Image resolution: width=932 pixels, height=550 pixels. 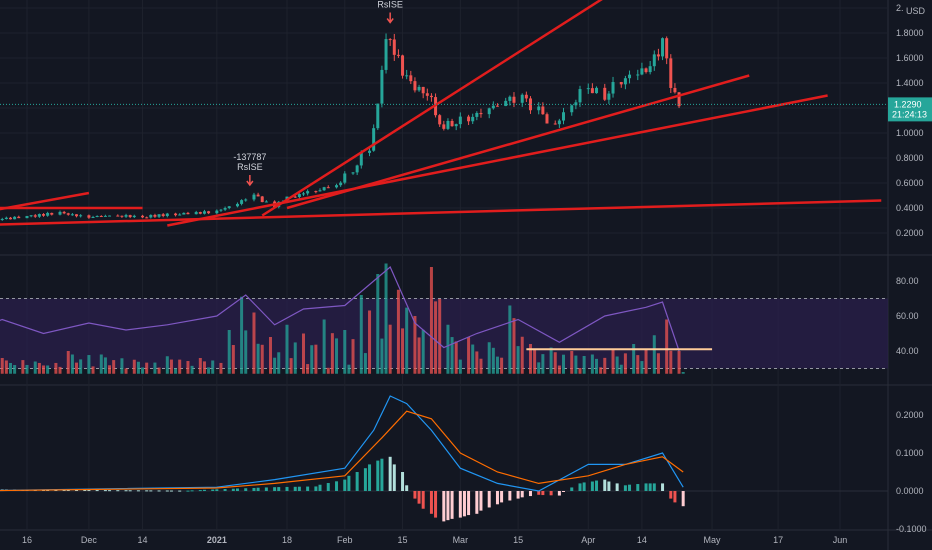 What do you see at coordinates (249, 157) in the screenshot?
I see `annotation-label: -137787` at bounding box center [249, 157].